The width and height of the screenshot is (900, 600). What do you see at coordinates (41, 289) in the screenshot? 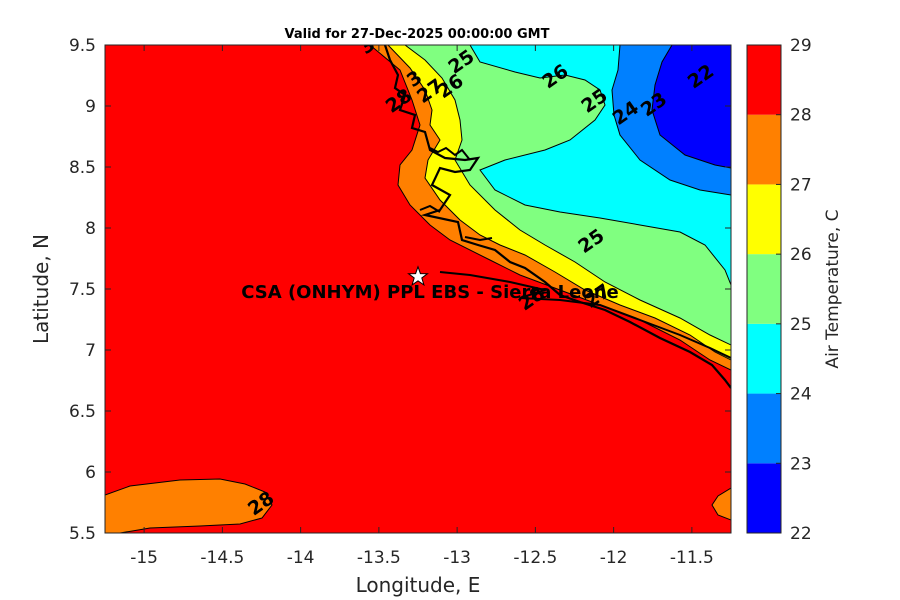
I see `y-axis-title: Latitude, N` at bounding box center [41, 289].